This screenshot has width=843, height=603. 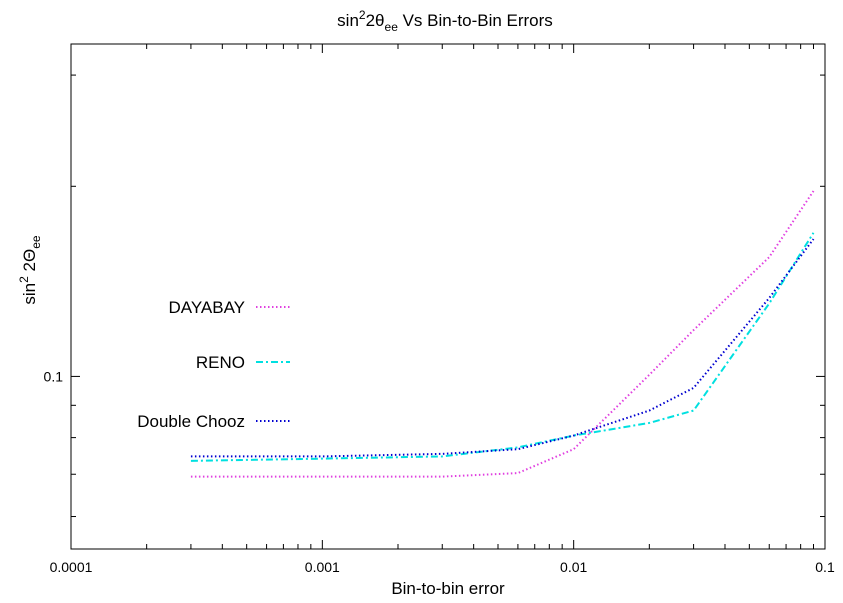 I want to click on legend-label: Double Chooz, so click(x=191, y=421).